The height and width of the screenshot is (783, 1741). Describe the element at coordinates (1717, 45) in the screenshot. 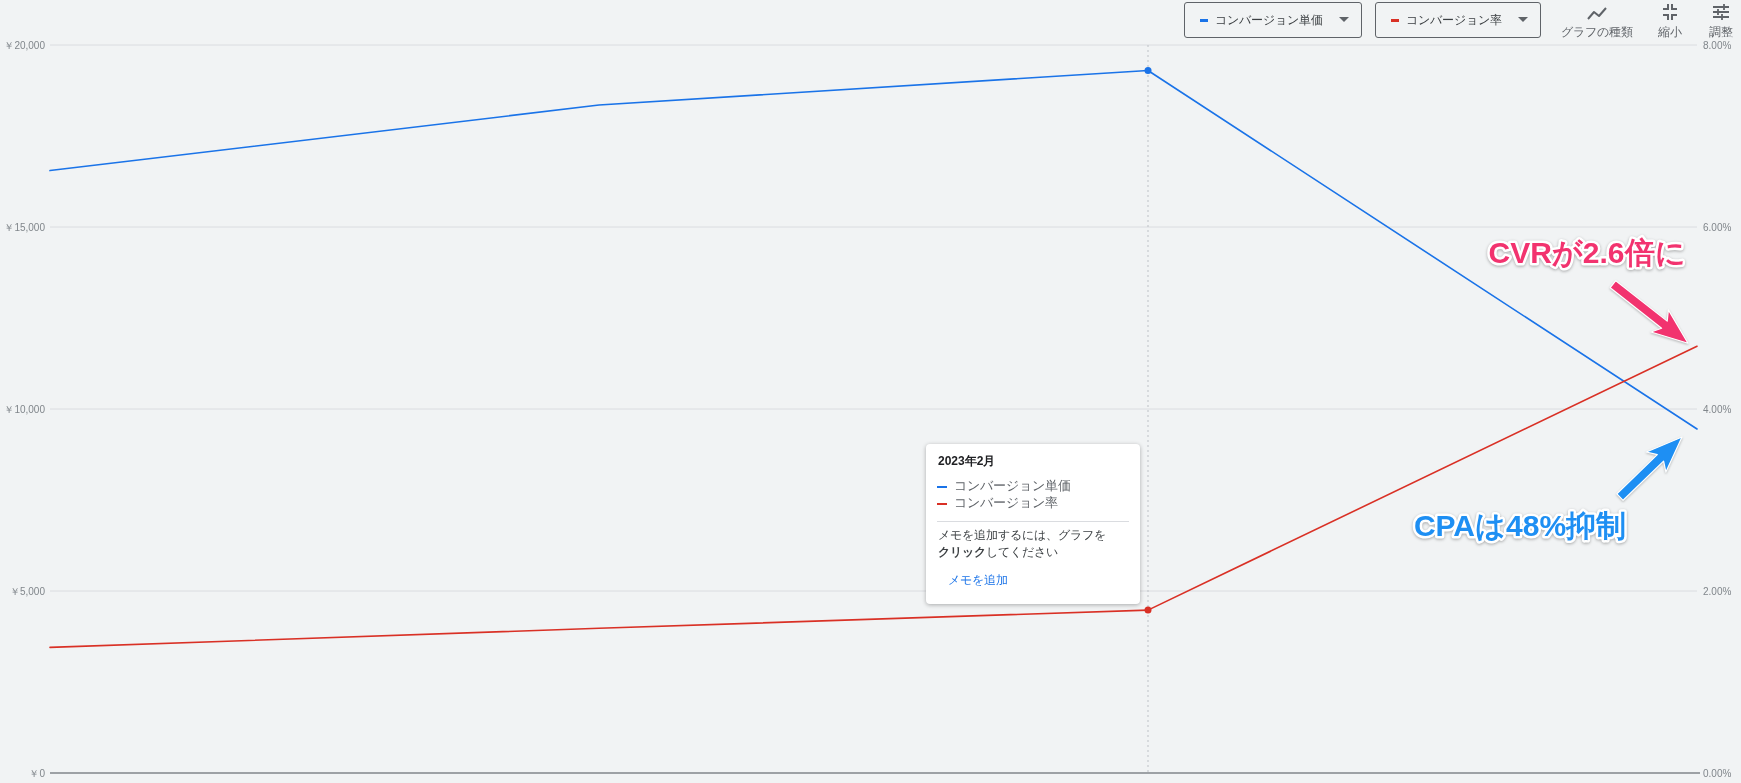

I see `y2-tick-label: 8.00%` at that location.